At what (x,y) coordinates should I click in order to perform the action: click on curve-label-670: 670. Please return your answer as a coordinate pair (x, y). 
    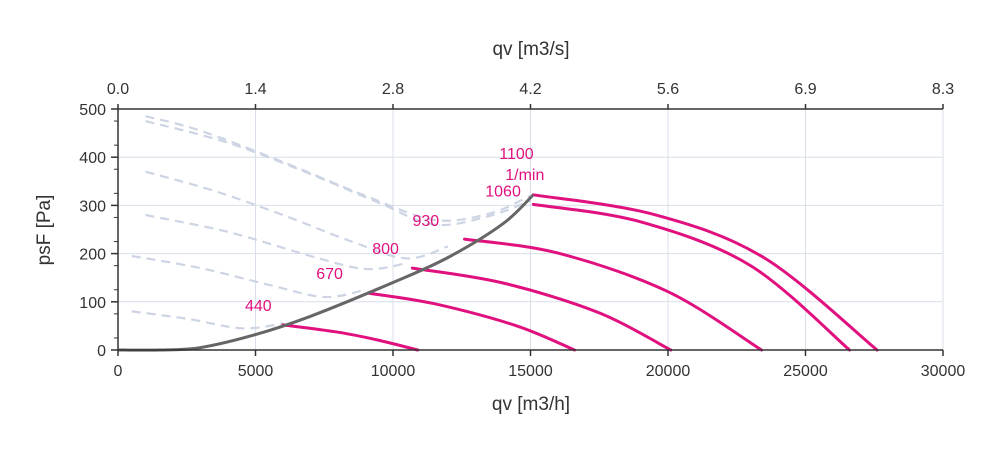
    Looking at the image, I should click on (329, 274).